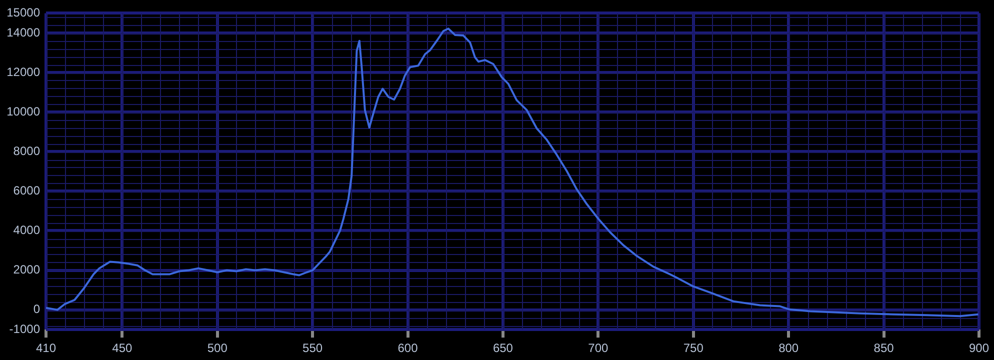  I want to click on y-tick-label: 6000, so click(26, 190).